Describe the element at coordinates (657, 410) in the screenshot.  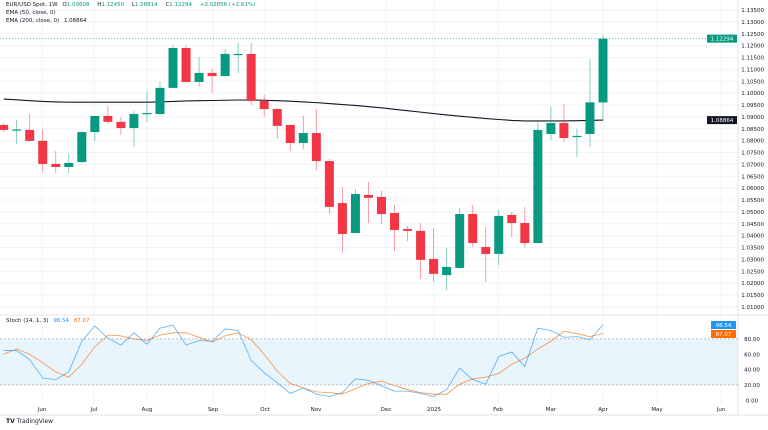
I see `time-axis-tick: May` at that location.